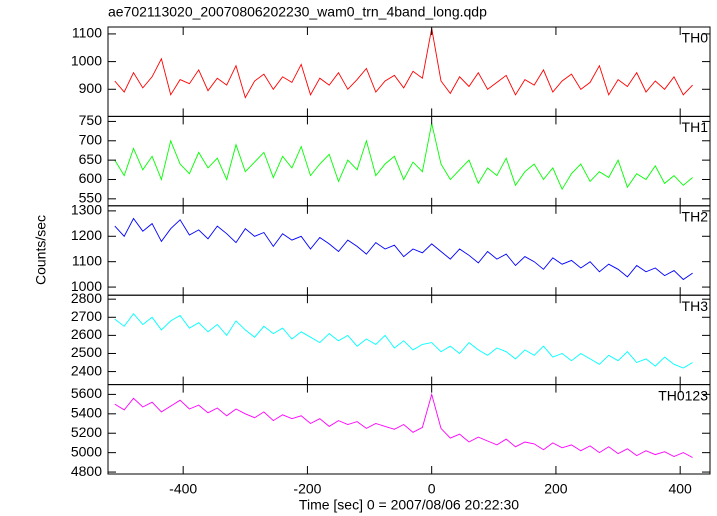  What do you see at coordinates (91, 139) in the screenshot?
I see `y-tick-label: 700` at bounding box center [91, 139].